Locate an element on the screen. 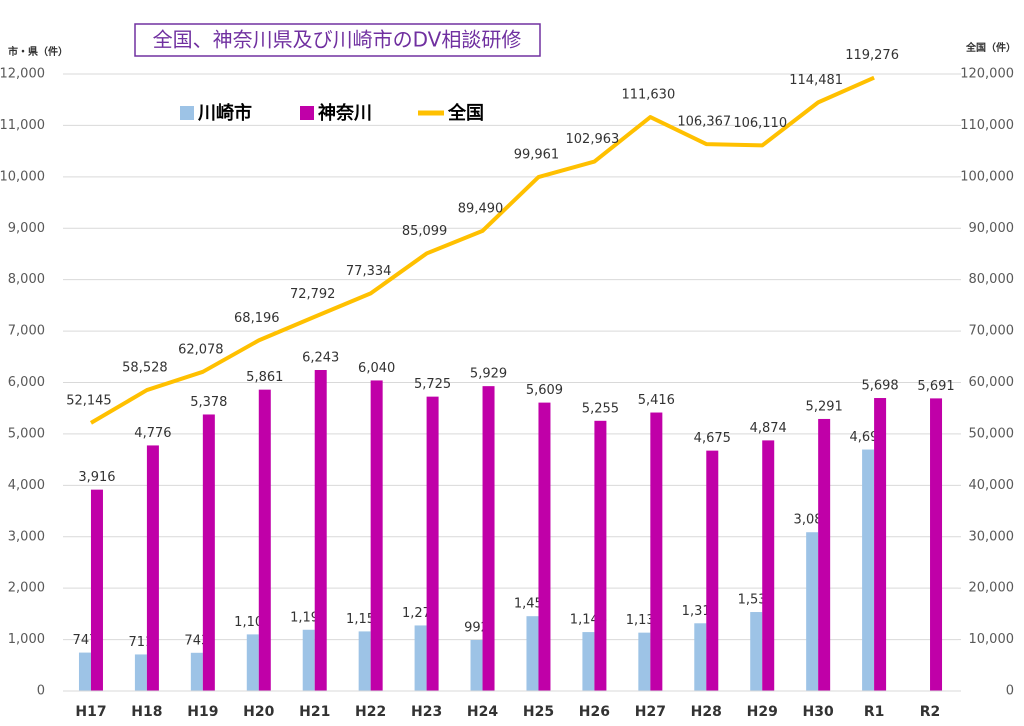  x-tick-label: H23 is located at coordinates (426, 712).